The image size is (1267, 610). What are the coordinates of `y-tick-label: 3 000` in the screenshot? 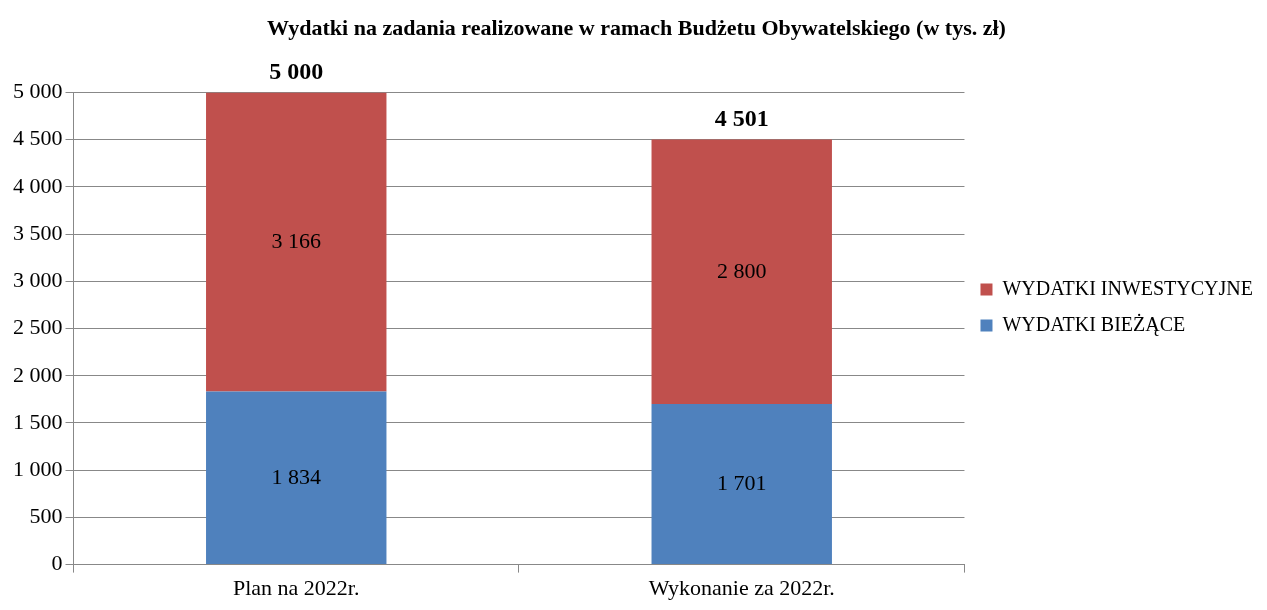 It's located at (38, 280).